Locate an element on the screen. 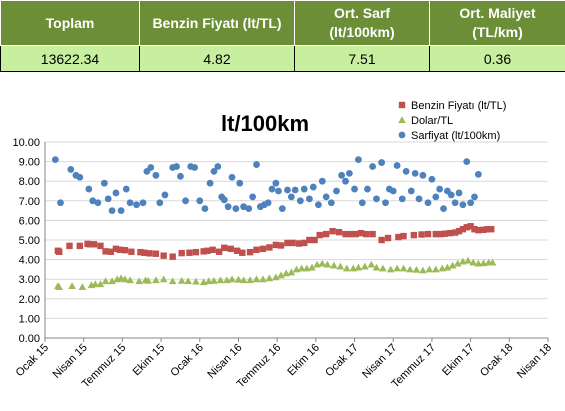 Image resolution: width=565 pixels, height=411 pixels. header-ort-sarf: Ort. Sarf (lt/100km) is located at coordinates (362, 23).